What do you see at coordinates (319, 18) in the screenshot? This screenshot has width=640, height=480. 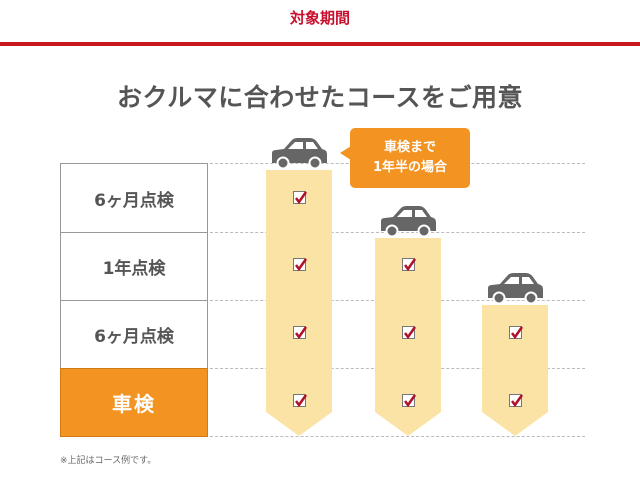 I see `section-header: 対象期間` at bounding box center [319, 18].